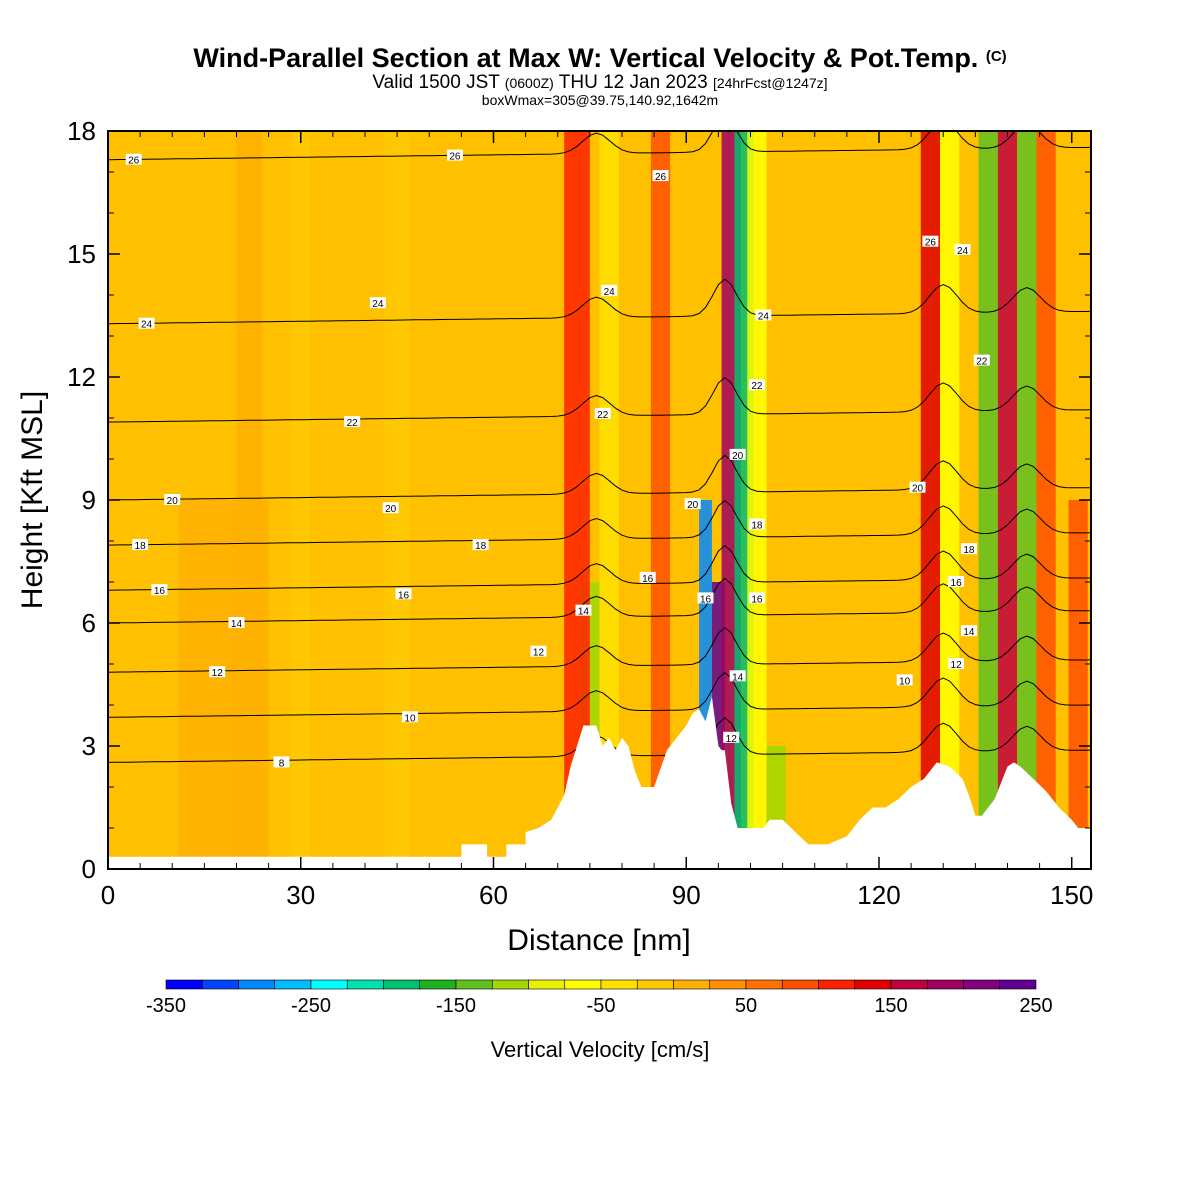 The height and width of the screenshot is (1200, 1200). I want to click on colorbar-tick-label: 150, so click(890, 1006).